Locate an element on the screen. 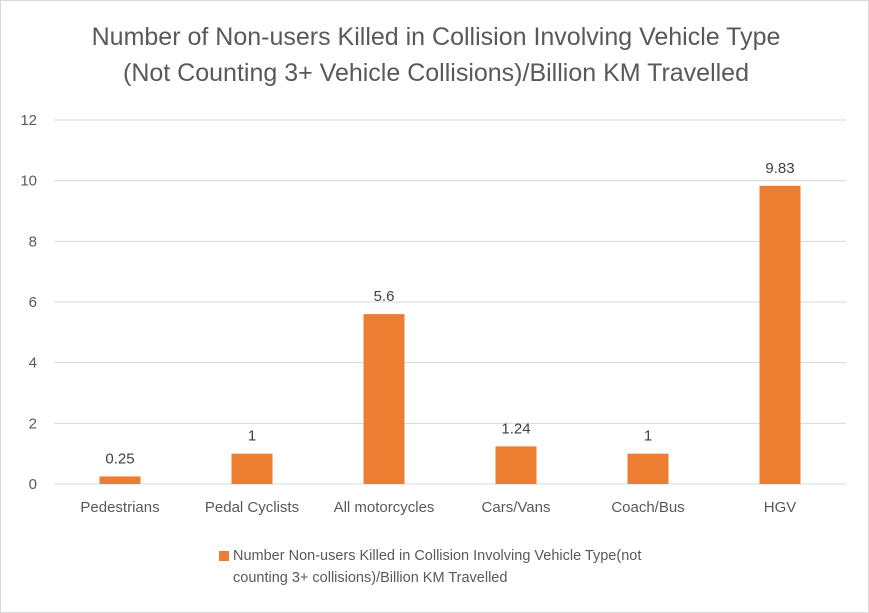 The height and width of the screenshot is (613, 869). y-tick-label: 12 is located at coordinates (28, 120).